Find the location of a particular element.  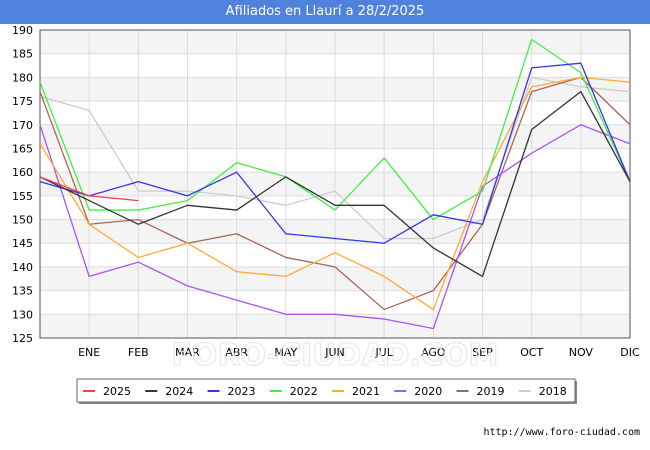

y-tick-label: 130 is located at coordinates (22, 314).